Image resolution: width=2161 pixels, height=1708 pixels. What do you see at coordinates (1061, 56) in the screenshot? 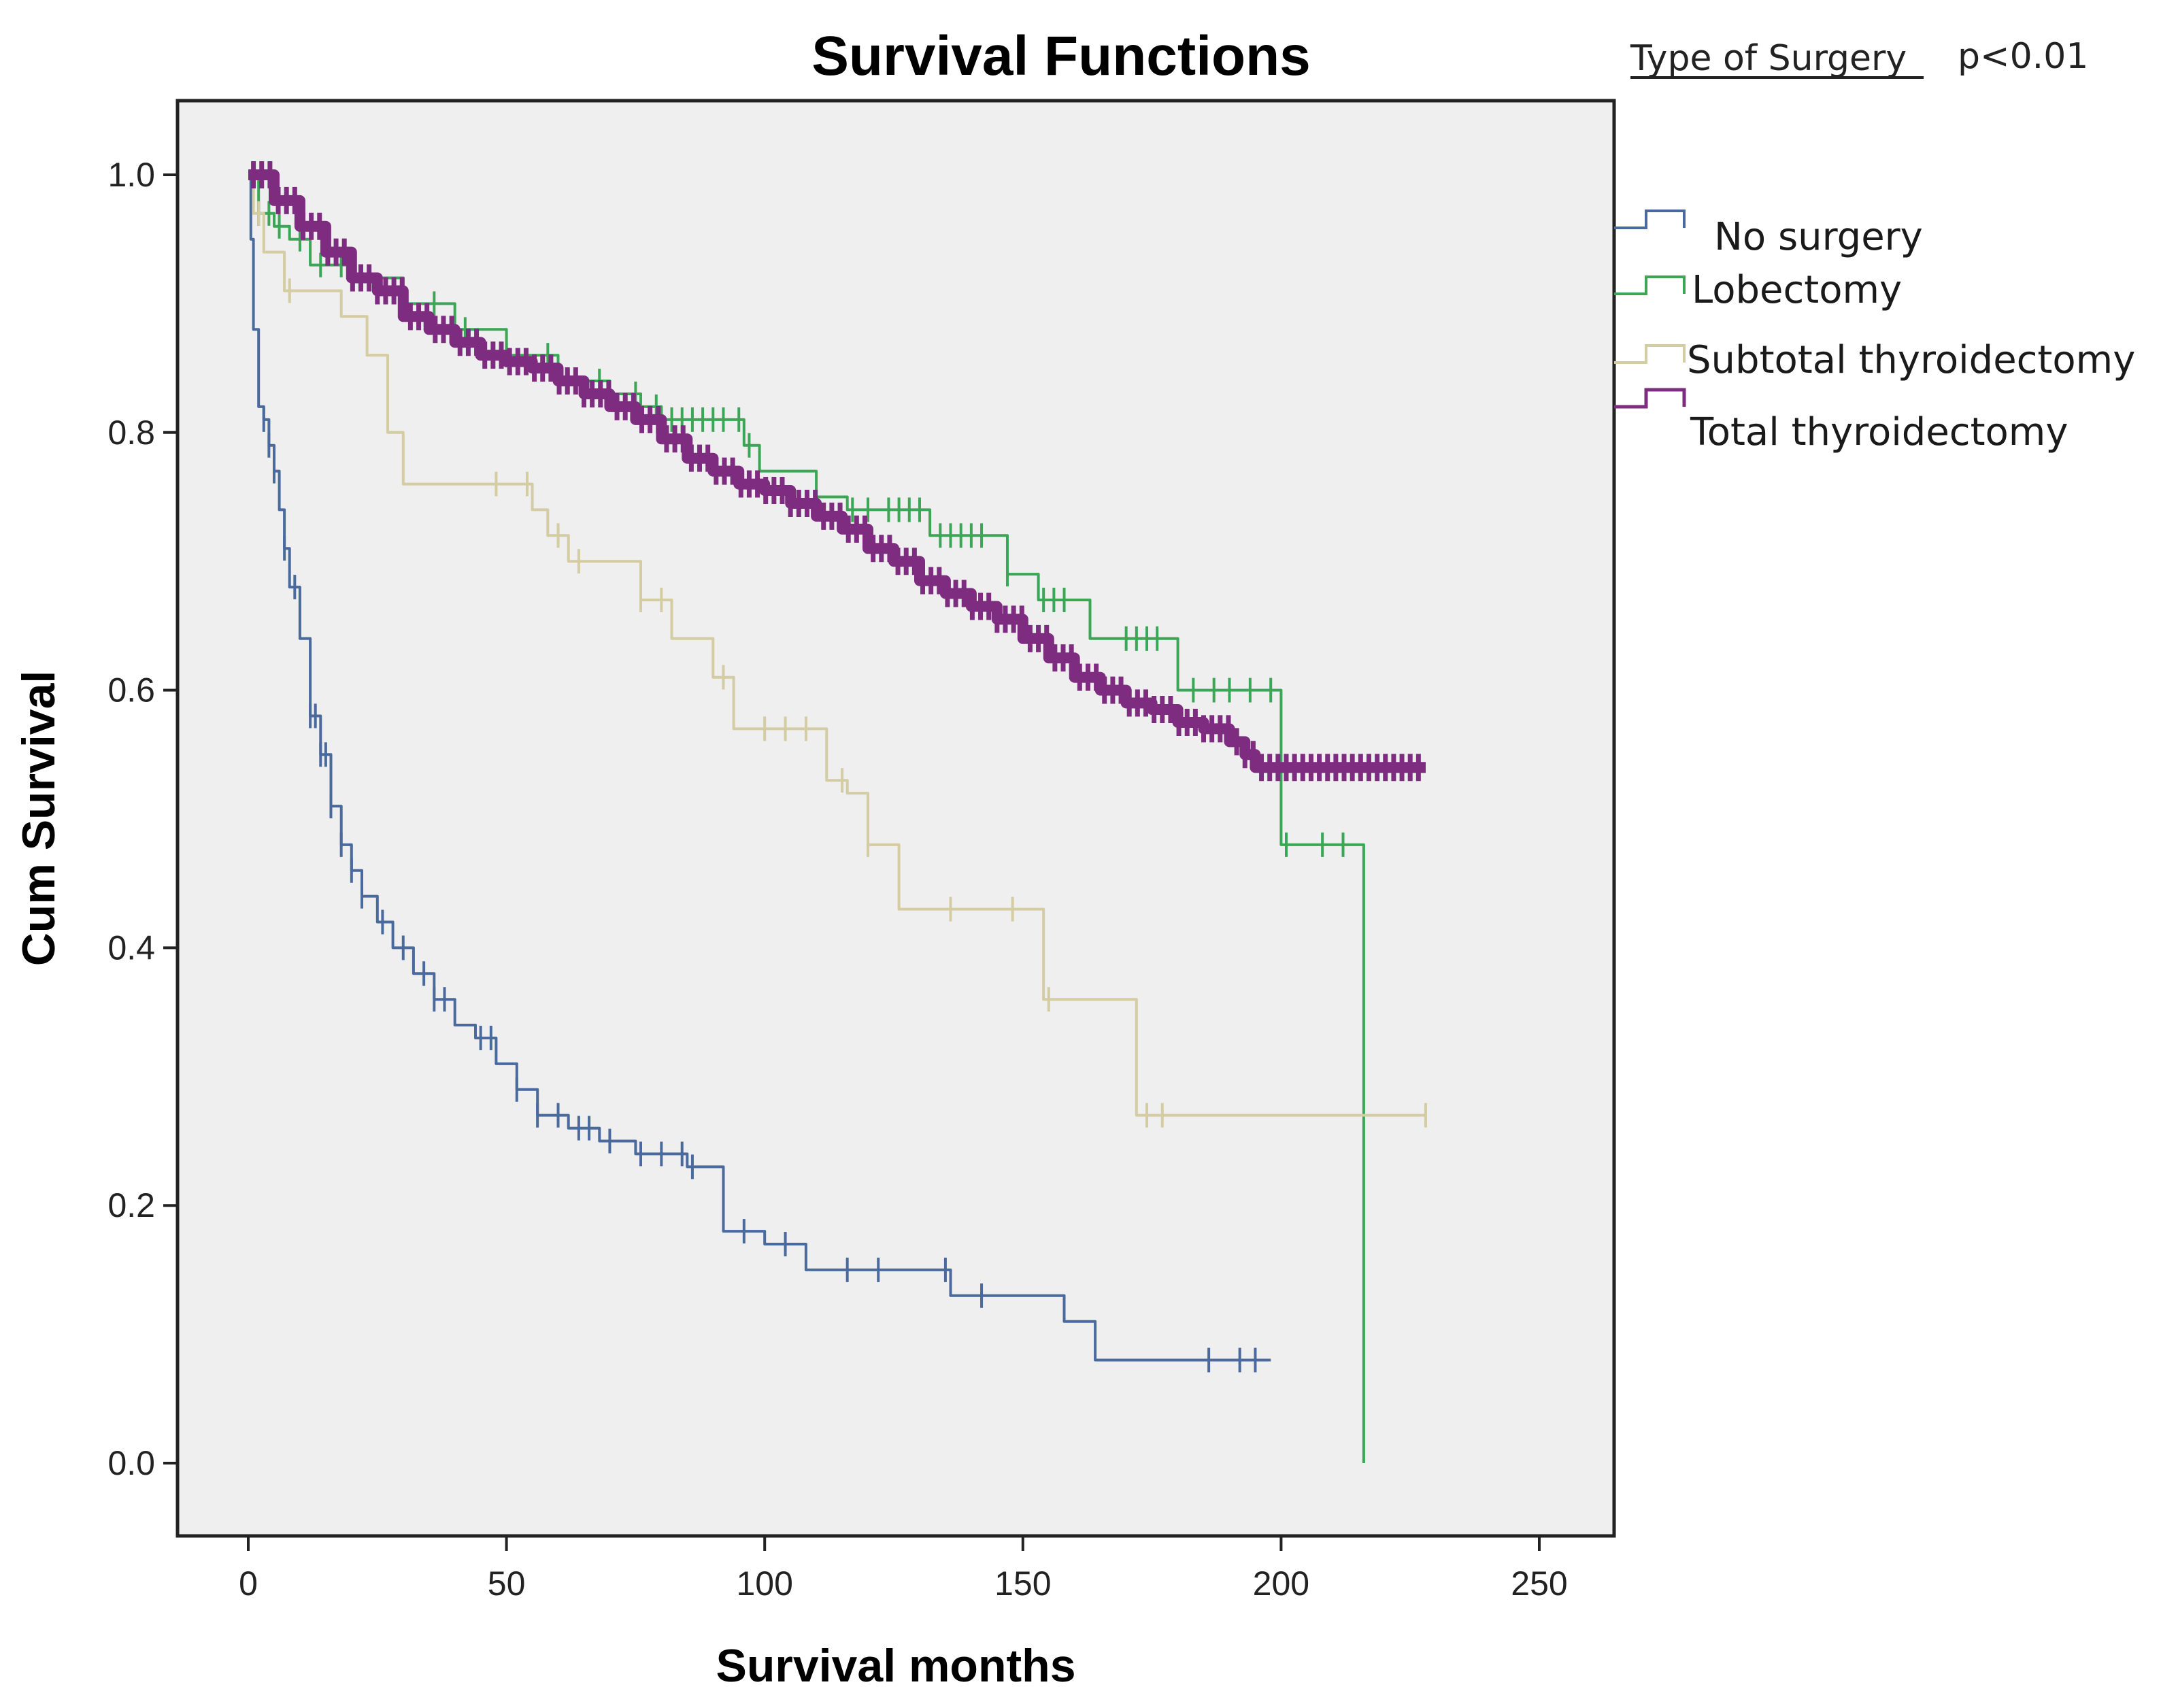
I see `chart-title: Survival Functions` at bounding box center [1061, 56].